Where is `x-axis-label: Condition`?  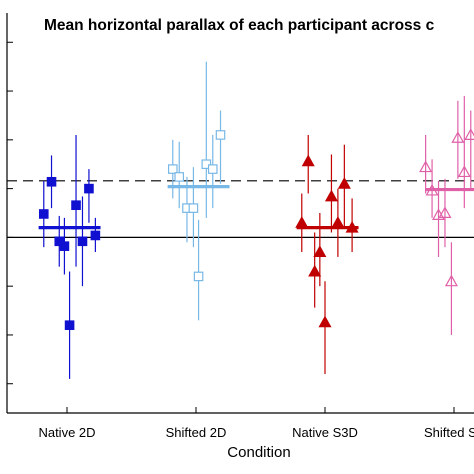
x-axis-label: Condition is located at coordinates (258, 452).